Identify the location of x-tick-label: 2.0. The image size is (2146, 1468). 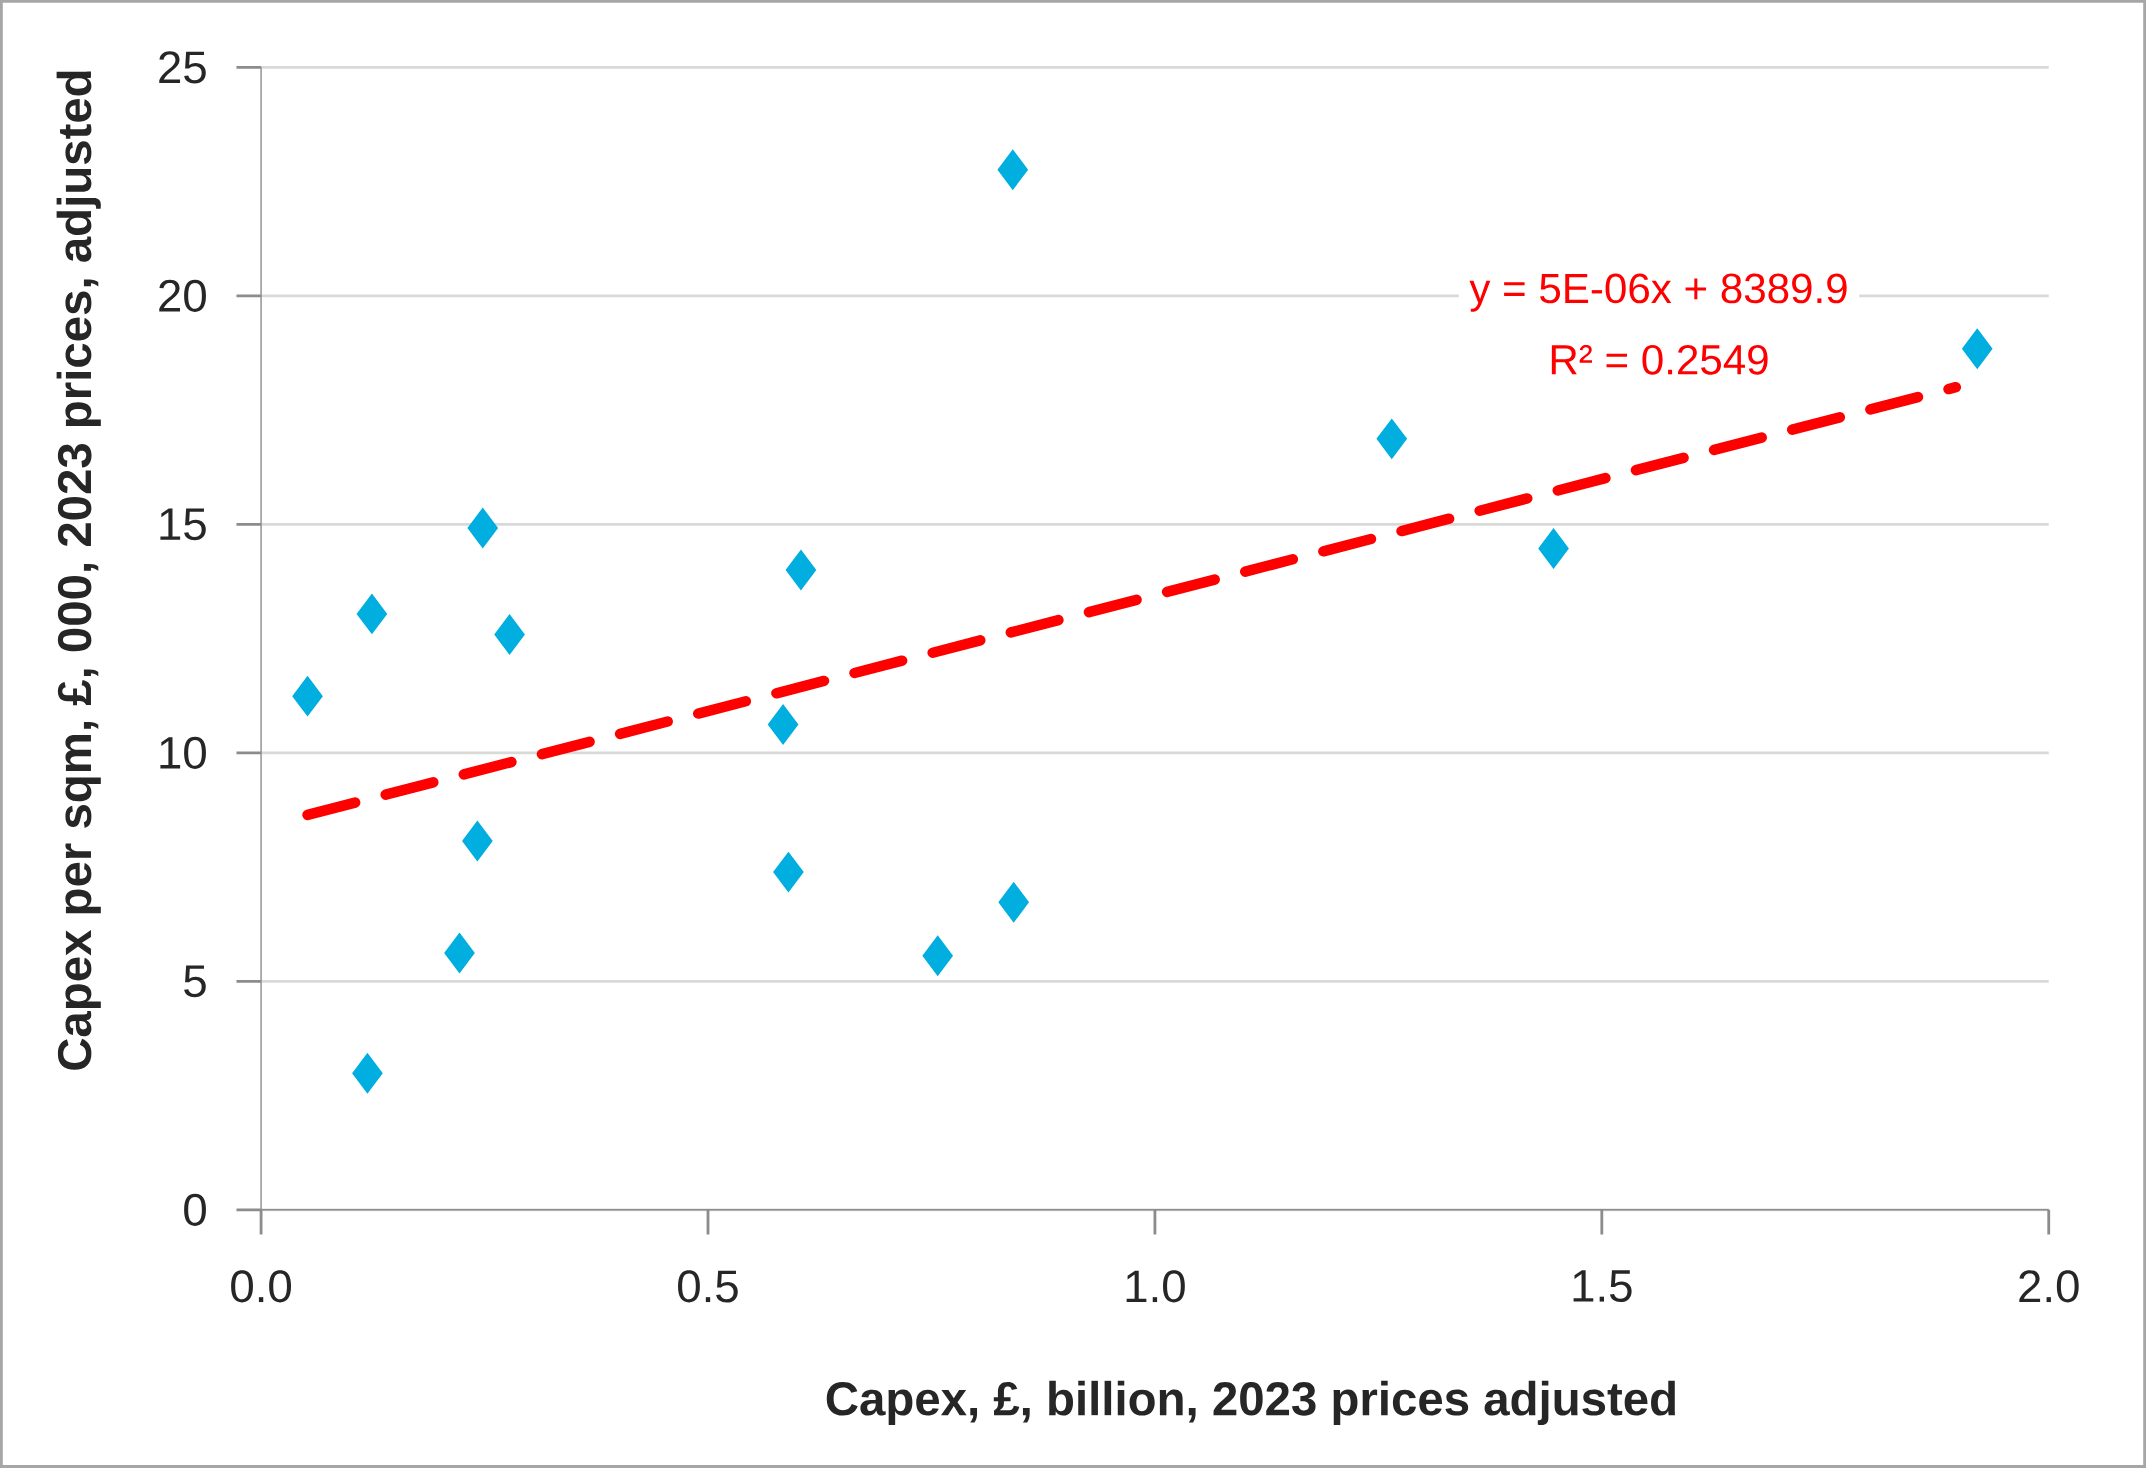
(2049, 1286).